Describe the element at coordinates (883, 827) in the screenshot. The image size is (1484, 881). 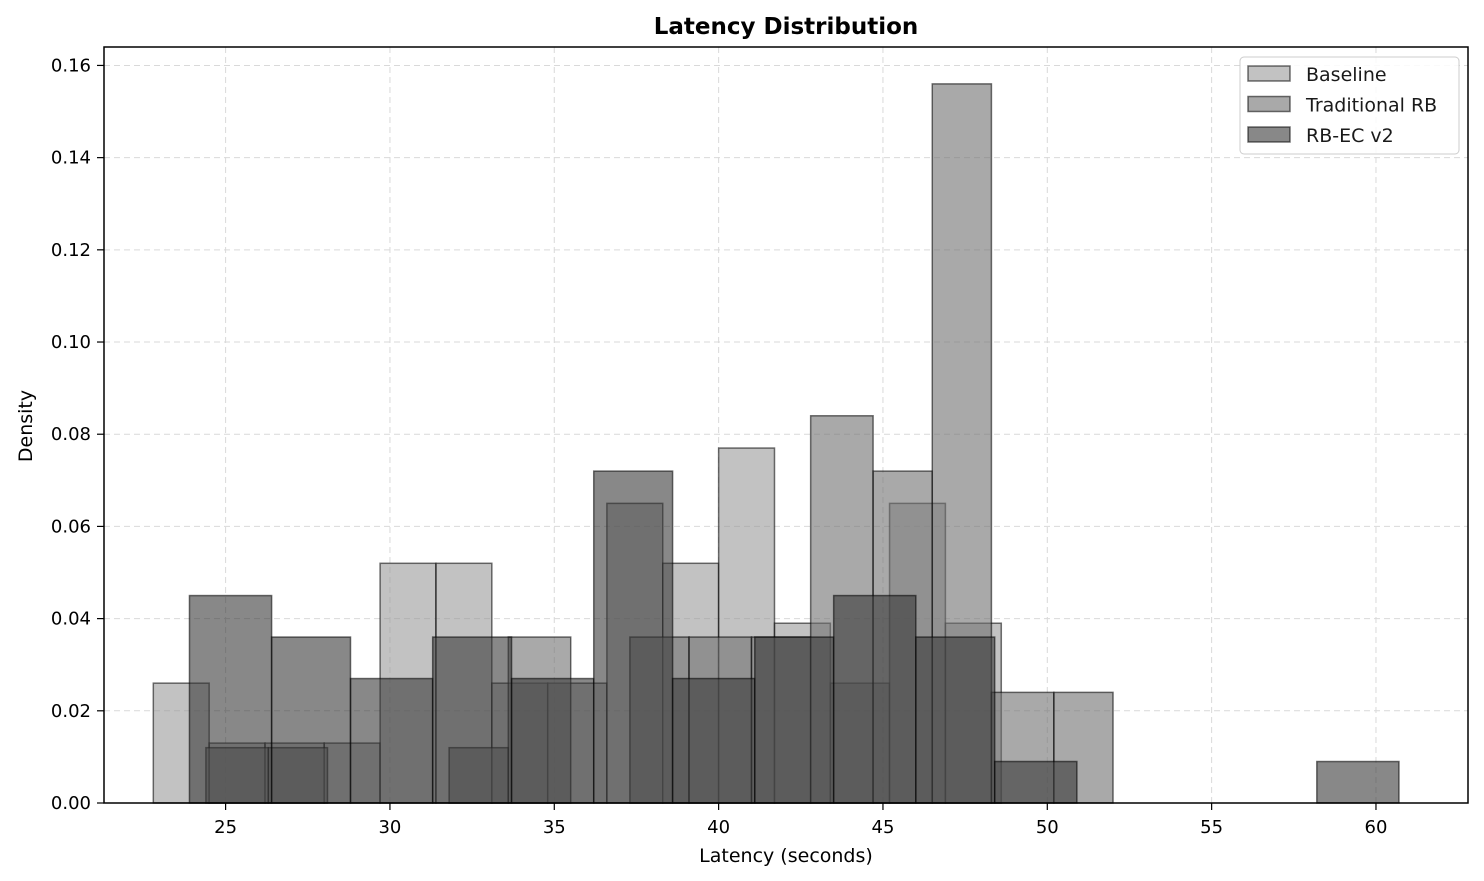
I see `x-tick-label: 45` at that location.